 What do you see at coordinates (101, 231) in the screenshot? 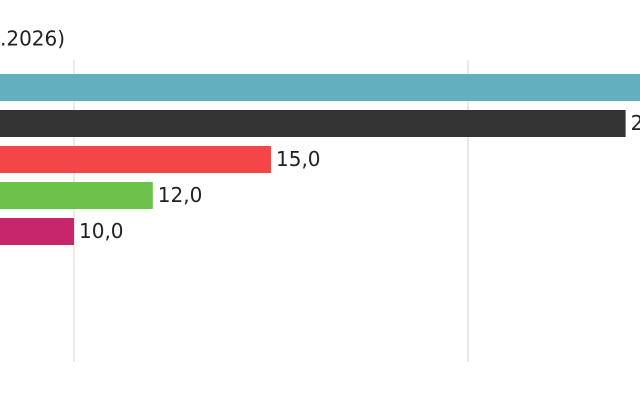
I see `value-label: 10,0` at bounding box center [101, 231].